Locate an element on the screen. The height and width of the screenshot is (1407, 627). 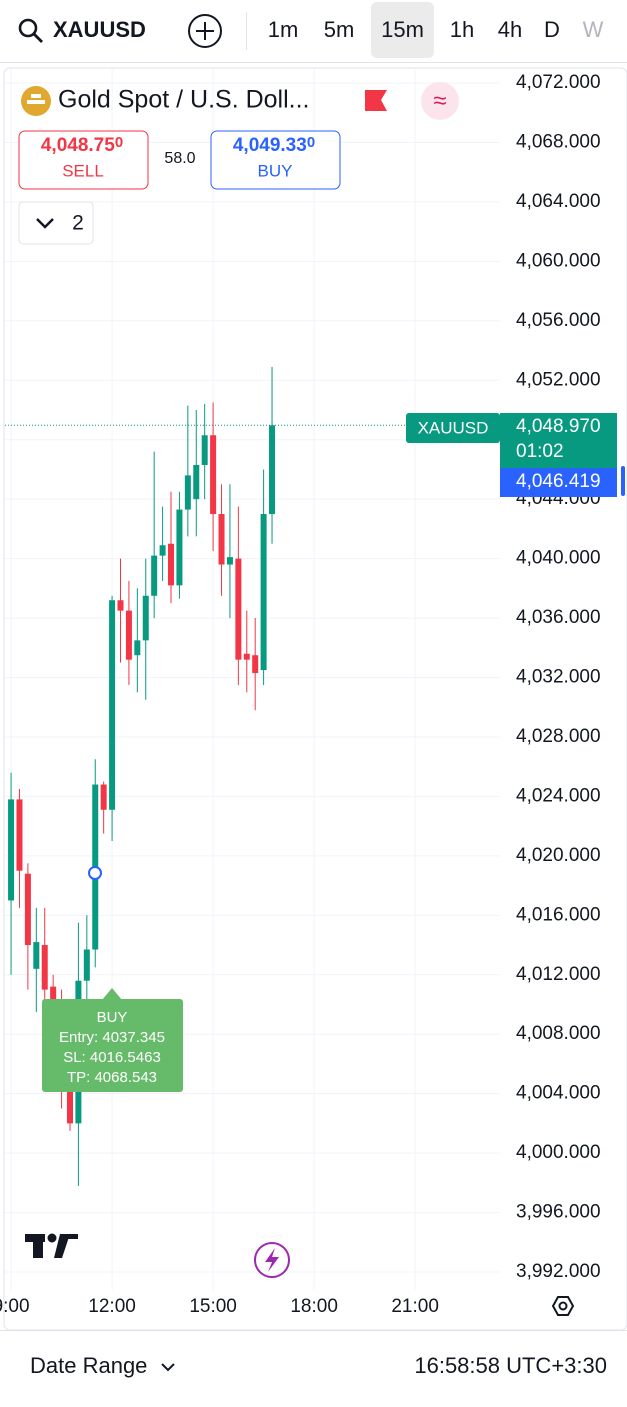
interval: D is located at coordinates (552, 29).